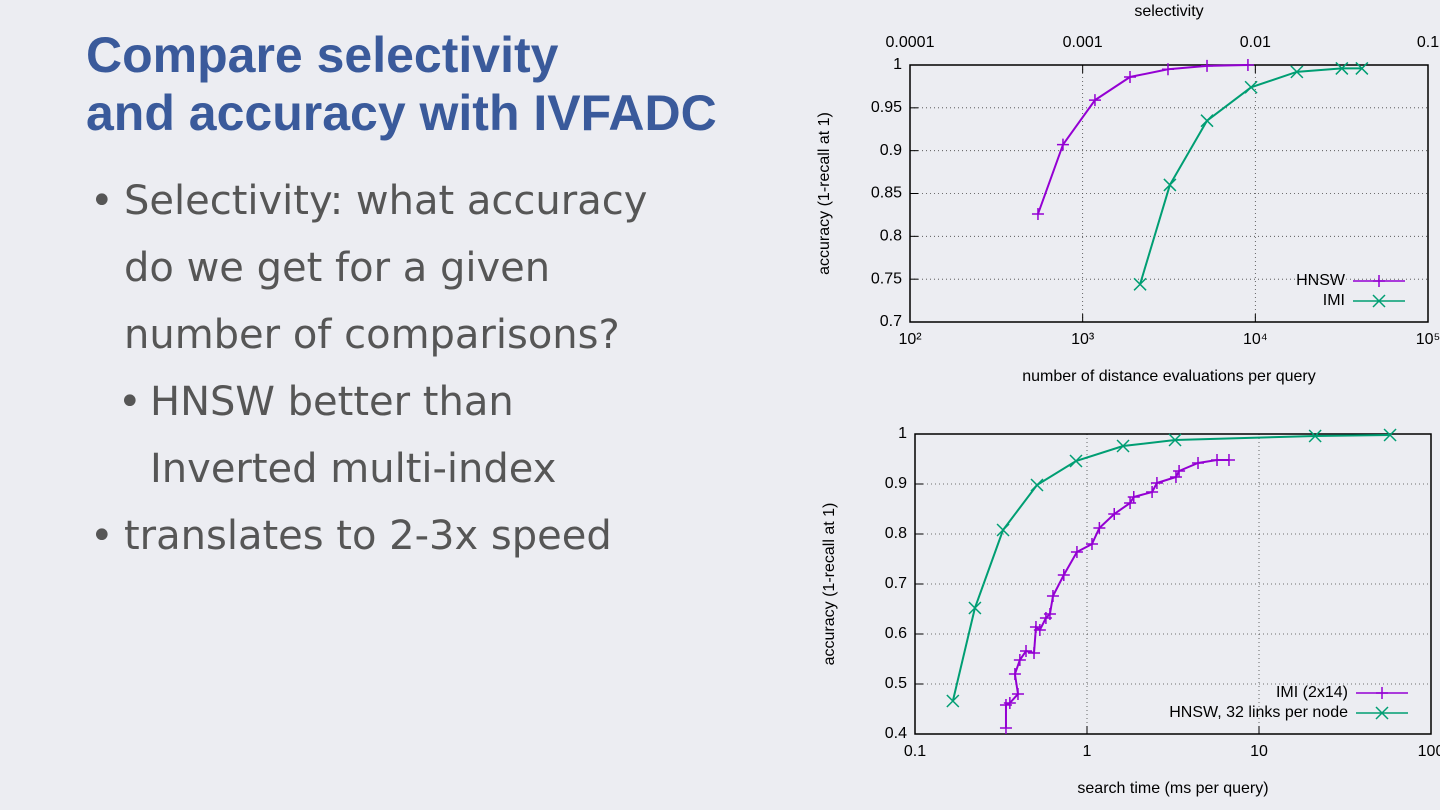 The width and height of the screenshot is (1440, 810). What do you see at coordinates (1428, 42) in the screenshot?
I see `x2-tick-label: 0.1` at bounding box center [1428, 42].